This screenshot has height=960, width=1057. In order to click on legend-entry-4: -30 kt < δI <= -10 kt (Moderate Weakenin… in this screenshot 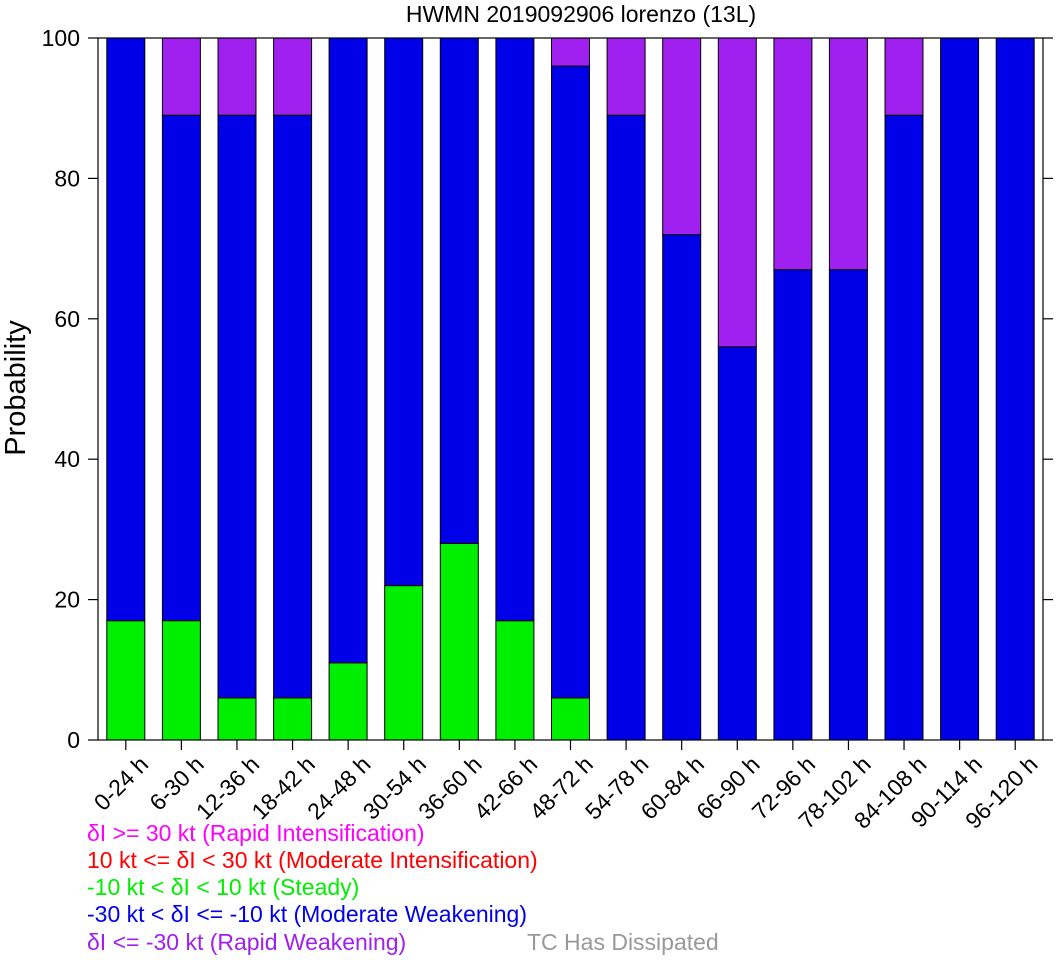, I will do `click(307, 914)`.